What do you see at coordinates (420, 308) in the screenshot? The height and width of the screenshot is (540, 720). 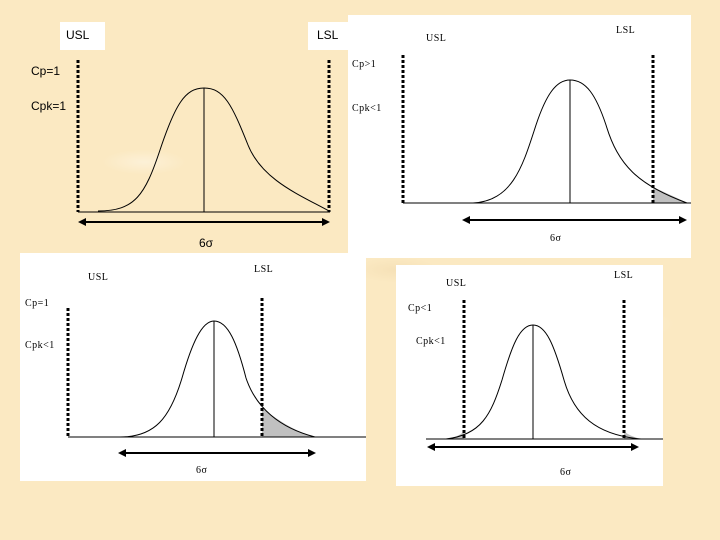 I see `cp-label: Cp<1` at bounding box center [420, 308].